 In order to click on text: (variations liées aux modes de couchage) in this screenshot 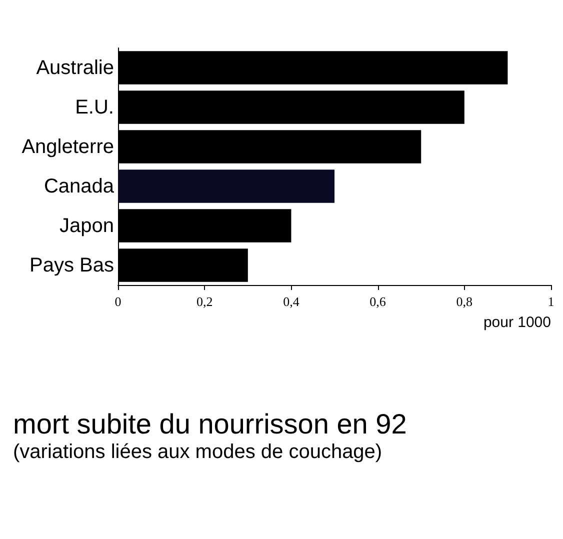, I will do `click(197, 452)`.